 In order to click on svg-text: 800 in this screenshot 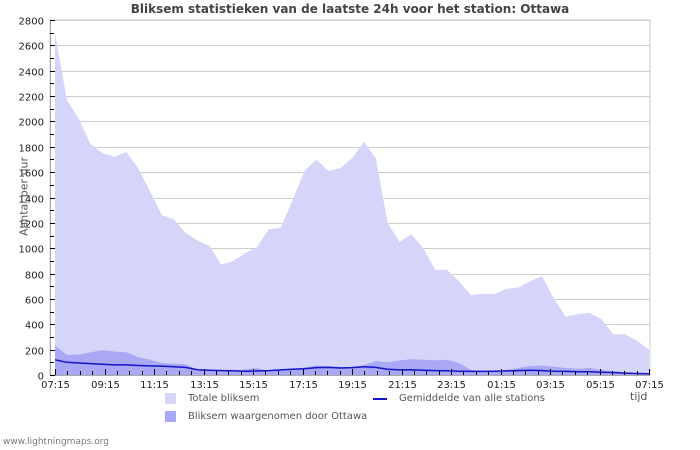, I will do `click(34, 276)`.